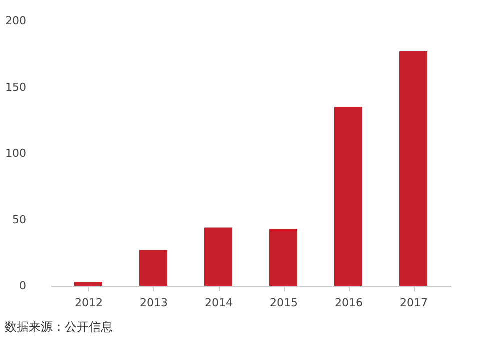 Image resolution: width=499 pixels, height=347 pixels. I want to click on y-tick-label: 150, so click(16, 87).